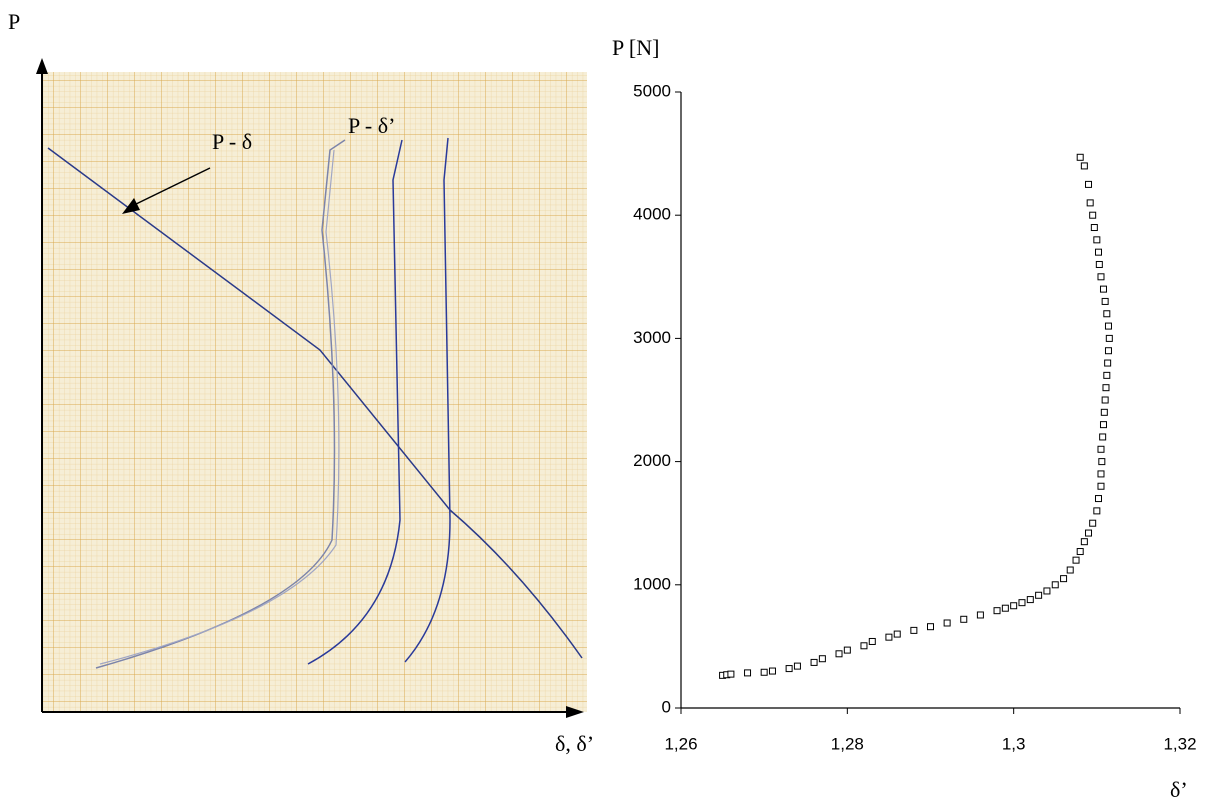  Describe the element at coordinates (652, 583) in the screenshot. I see `y-tick-label: 1000` at that location.